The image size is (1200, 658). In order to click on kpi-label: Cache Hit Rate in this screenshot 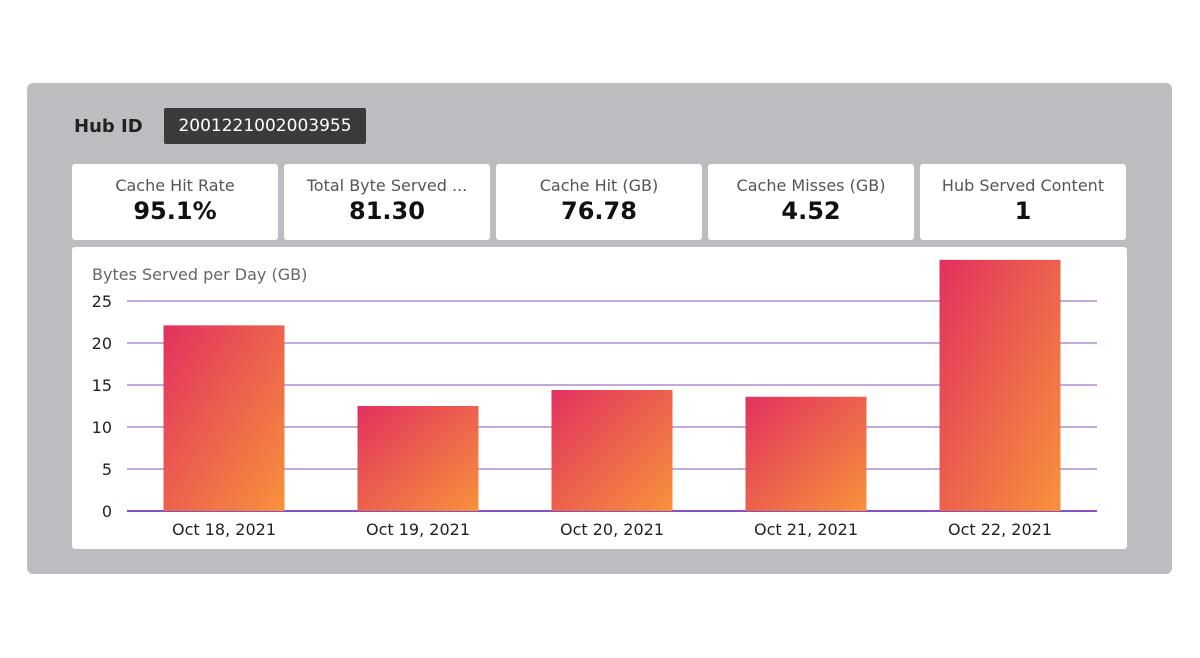, I will do `click(175, 185)`.